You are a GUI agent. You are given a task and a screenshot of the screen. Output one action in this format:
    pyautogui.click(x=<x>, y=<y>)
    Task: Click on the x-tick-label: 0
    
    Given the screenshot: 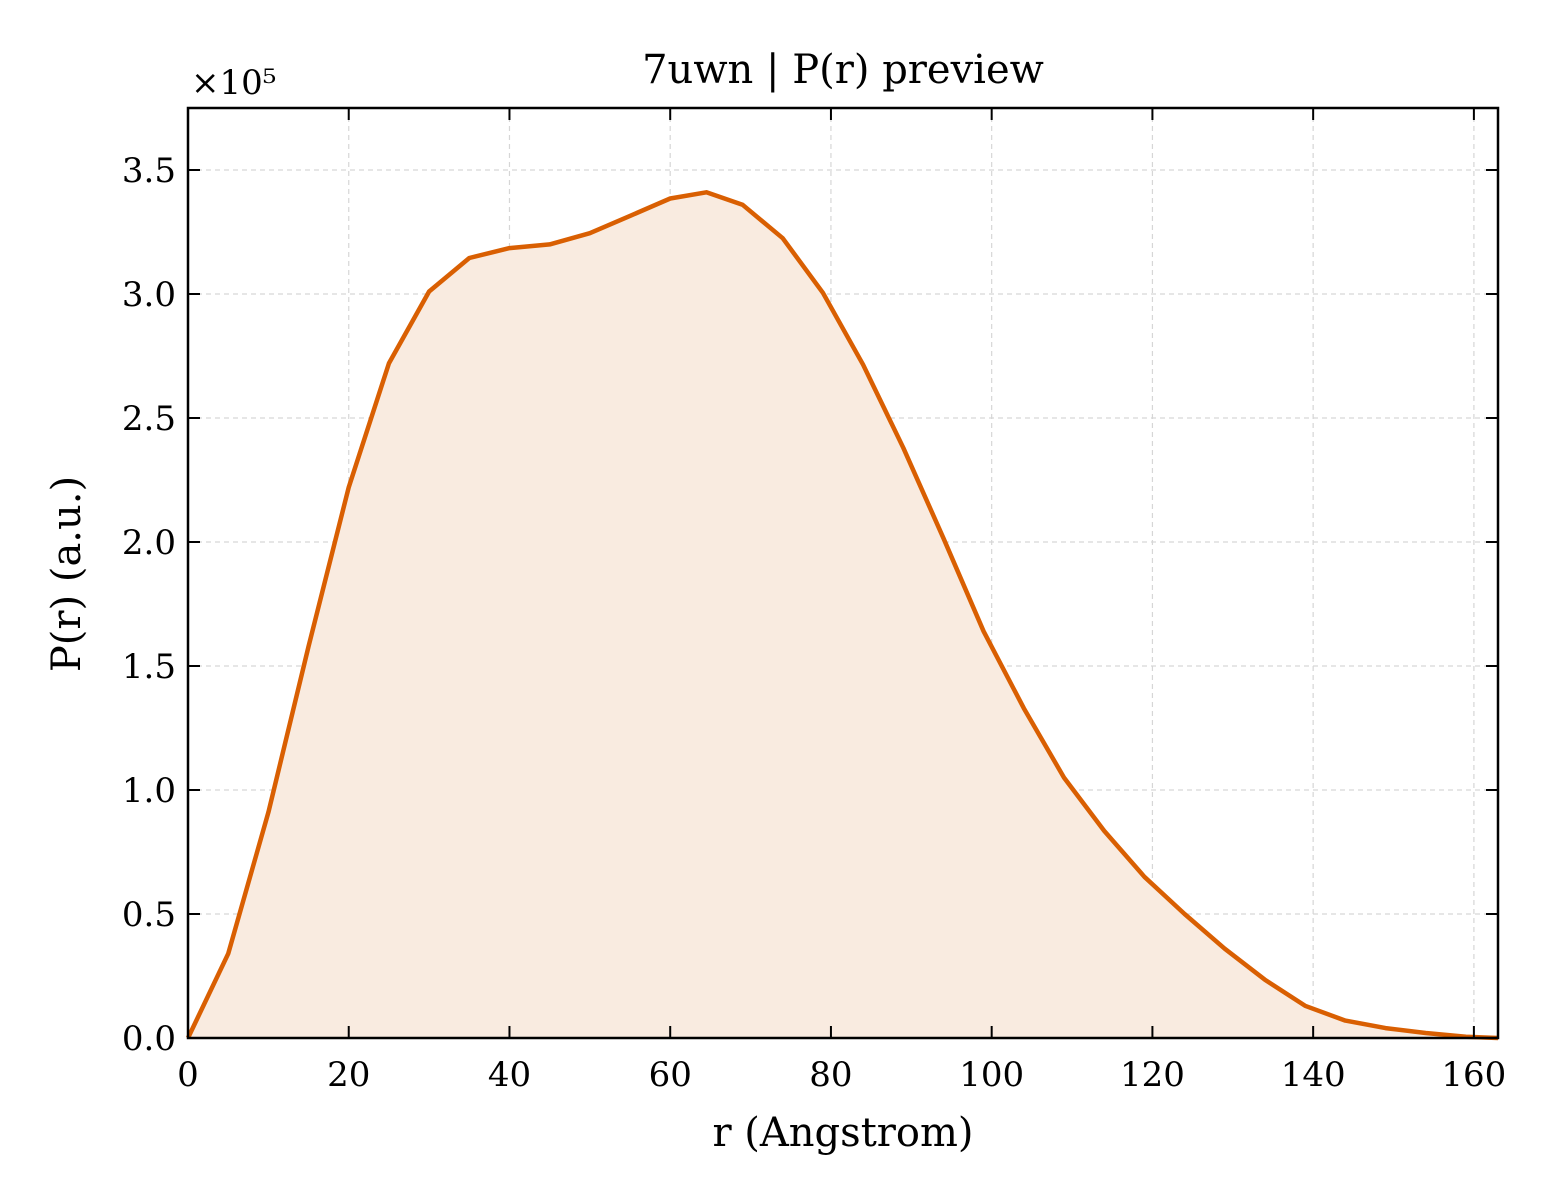 What is the action you would take?
    pyautogui.click(x=188, y=1075)
    